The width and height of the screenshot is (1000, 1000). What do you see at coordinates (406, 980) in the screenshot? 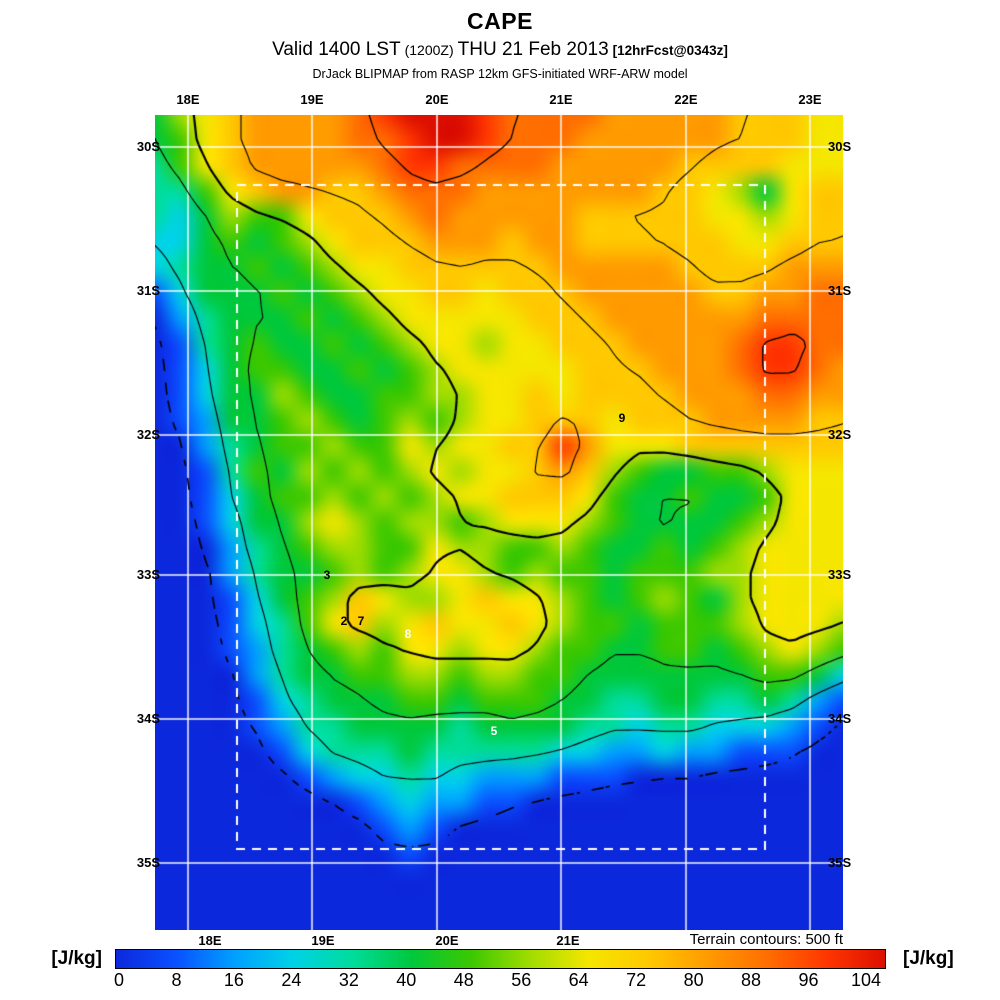
I see `colorbar-tick: 40` at bounding box center [406, 980].